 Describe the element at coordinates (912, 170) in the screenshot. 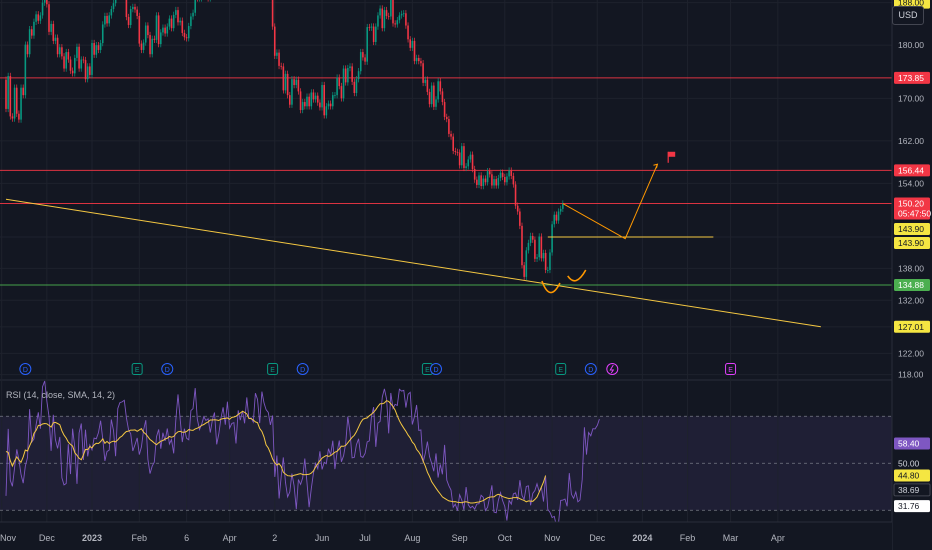

I see `price-label-156.44: 156.44` at that location.